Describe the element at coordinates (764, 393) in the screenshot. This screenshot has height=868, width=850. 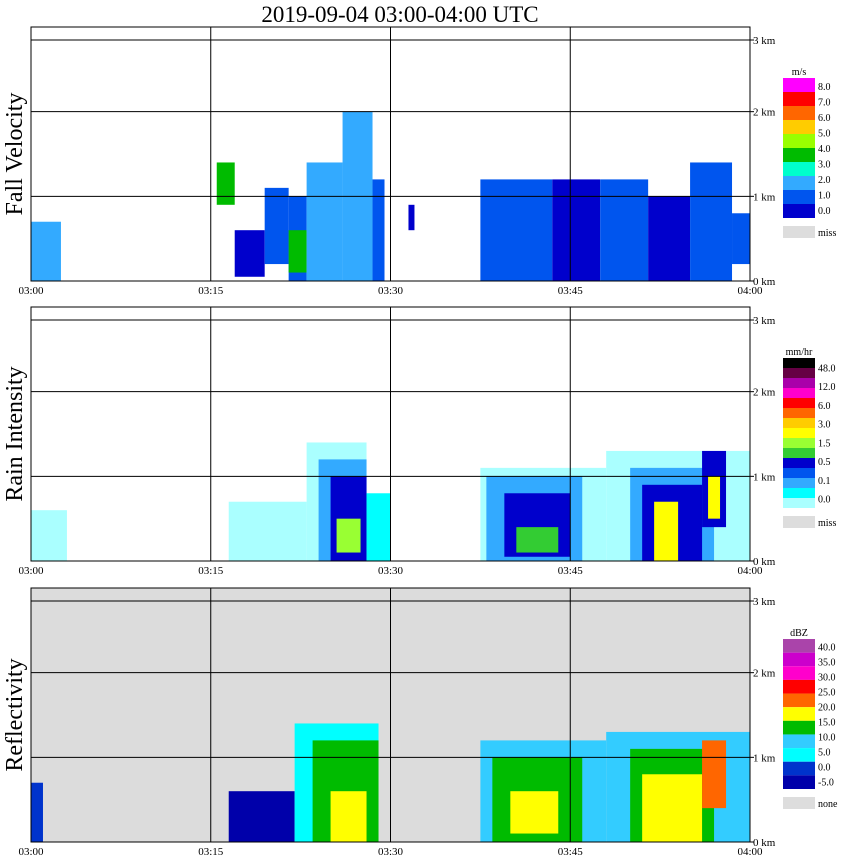
I see `y-tick-label: 2 km` at that location.